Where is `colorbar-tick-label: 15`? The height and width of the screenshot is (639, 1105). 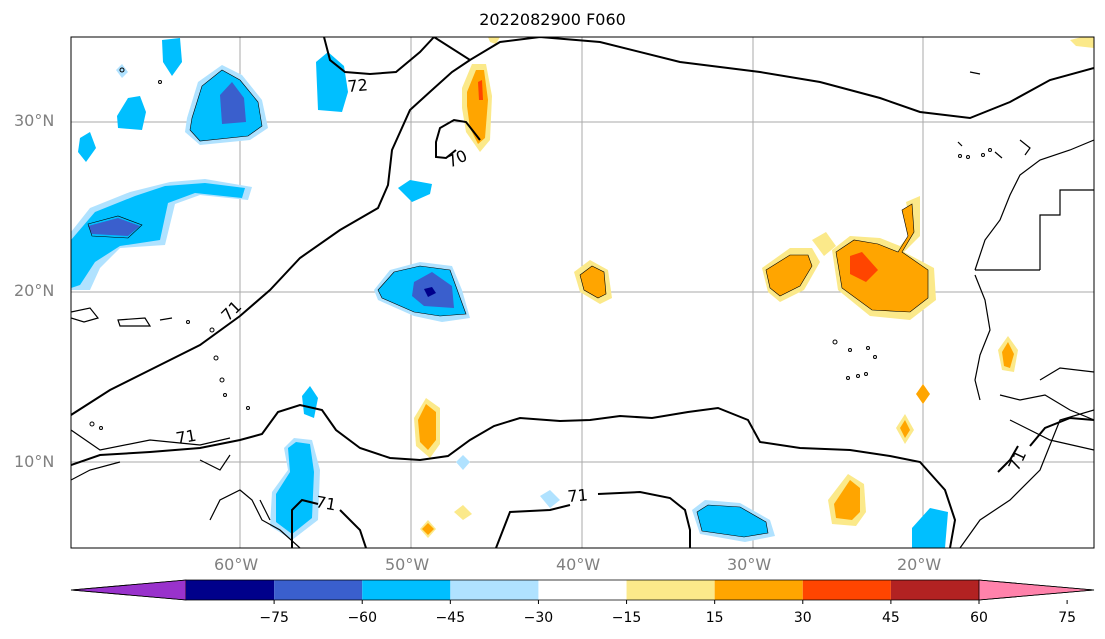 colorbar-tick-label: 15 is located at coordinates (714, 618).